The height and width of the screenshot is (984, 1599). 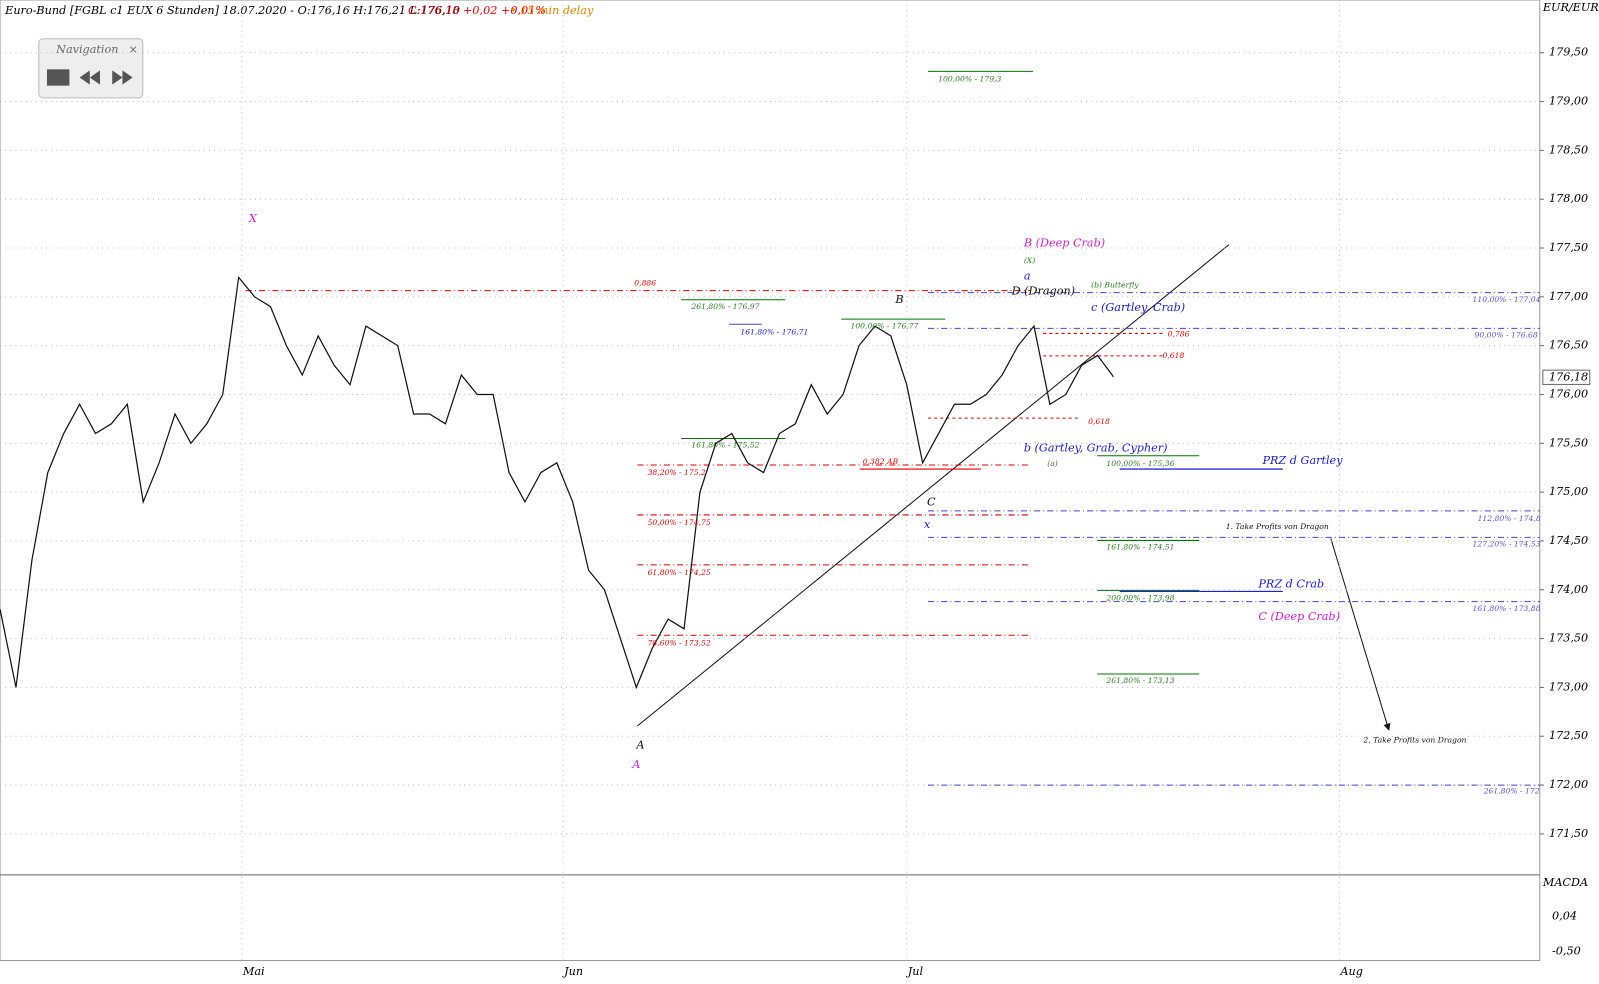 What do you see at coordinates (1568, 735) in the screenshot?
I see `y-tick-label: 172,50` at bounding box center [1568, 735].